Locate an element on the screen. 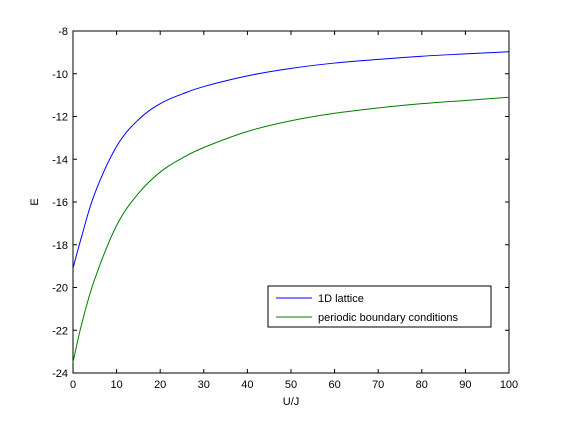 This screenshot has width=561, height=425. y-tick-label: -20 is located at coordinates (60, 289).